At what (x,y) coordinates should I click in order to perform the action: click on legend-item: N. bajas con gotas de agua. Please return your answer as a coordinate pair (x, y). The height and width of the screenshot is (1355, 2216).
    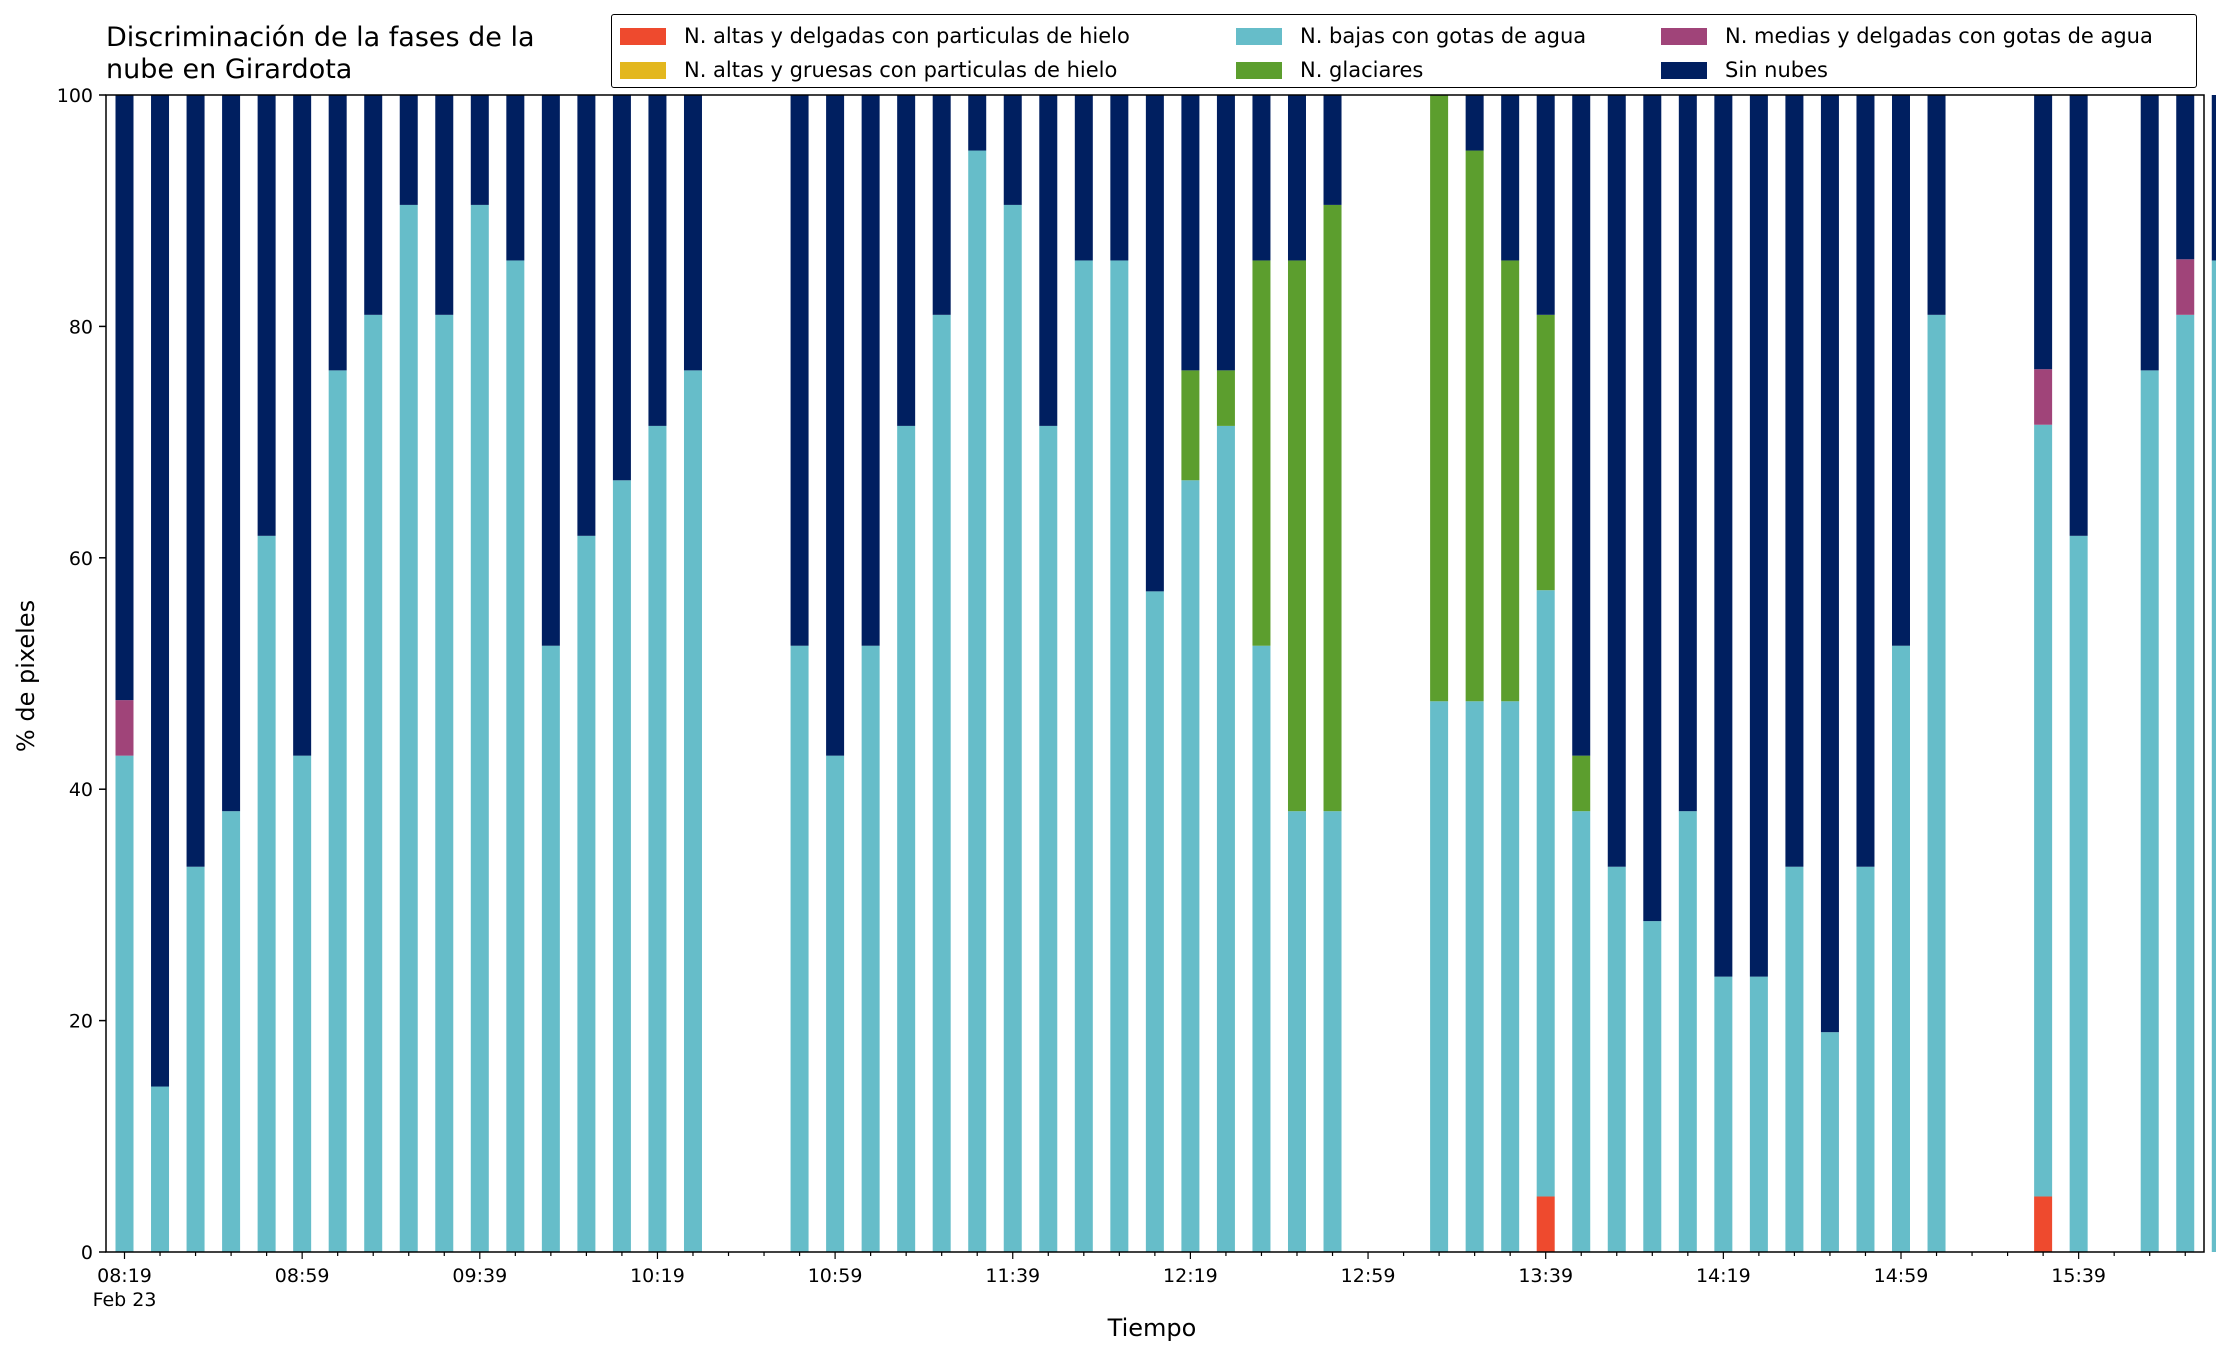
    Looking at the image, I should click on (1448, 36).